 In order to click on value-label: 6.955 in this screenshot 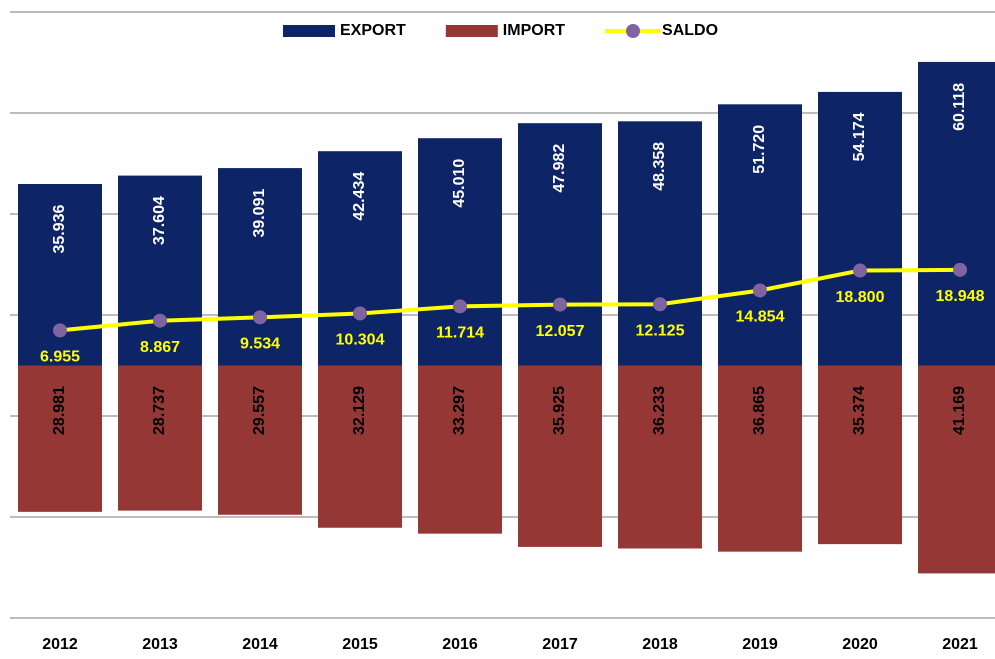, I will do `click(60, 357)`.